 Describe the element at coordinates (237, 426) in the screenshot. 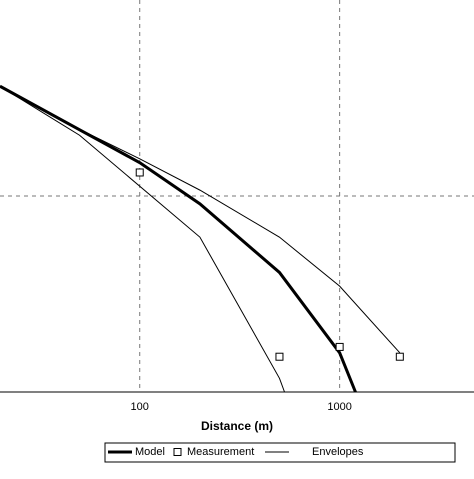

I see `x-axis-label: Distance (m)` at that location.